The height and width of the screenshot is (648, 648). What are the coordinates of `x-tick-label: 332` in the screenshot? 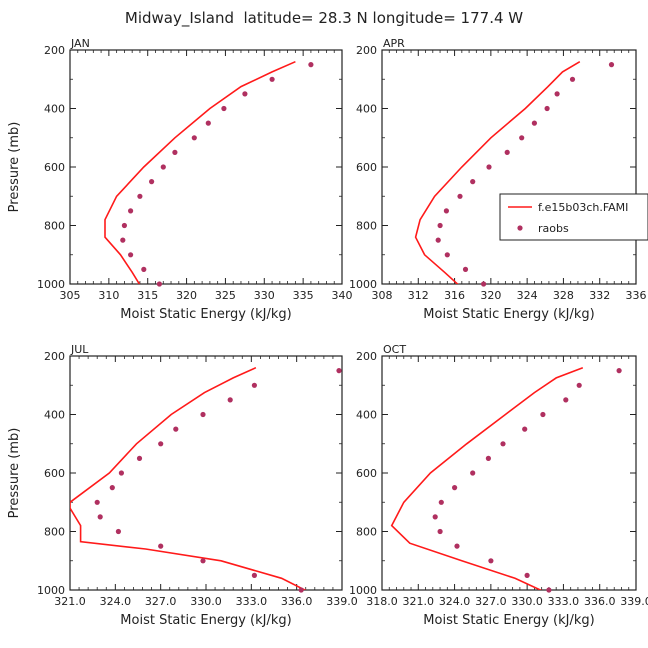 It's located at (599, 295).